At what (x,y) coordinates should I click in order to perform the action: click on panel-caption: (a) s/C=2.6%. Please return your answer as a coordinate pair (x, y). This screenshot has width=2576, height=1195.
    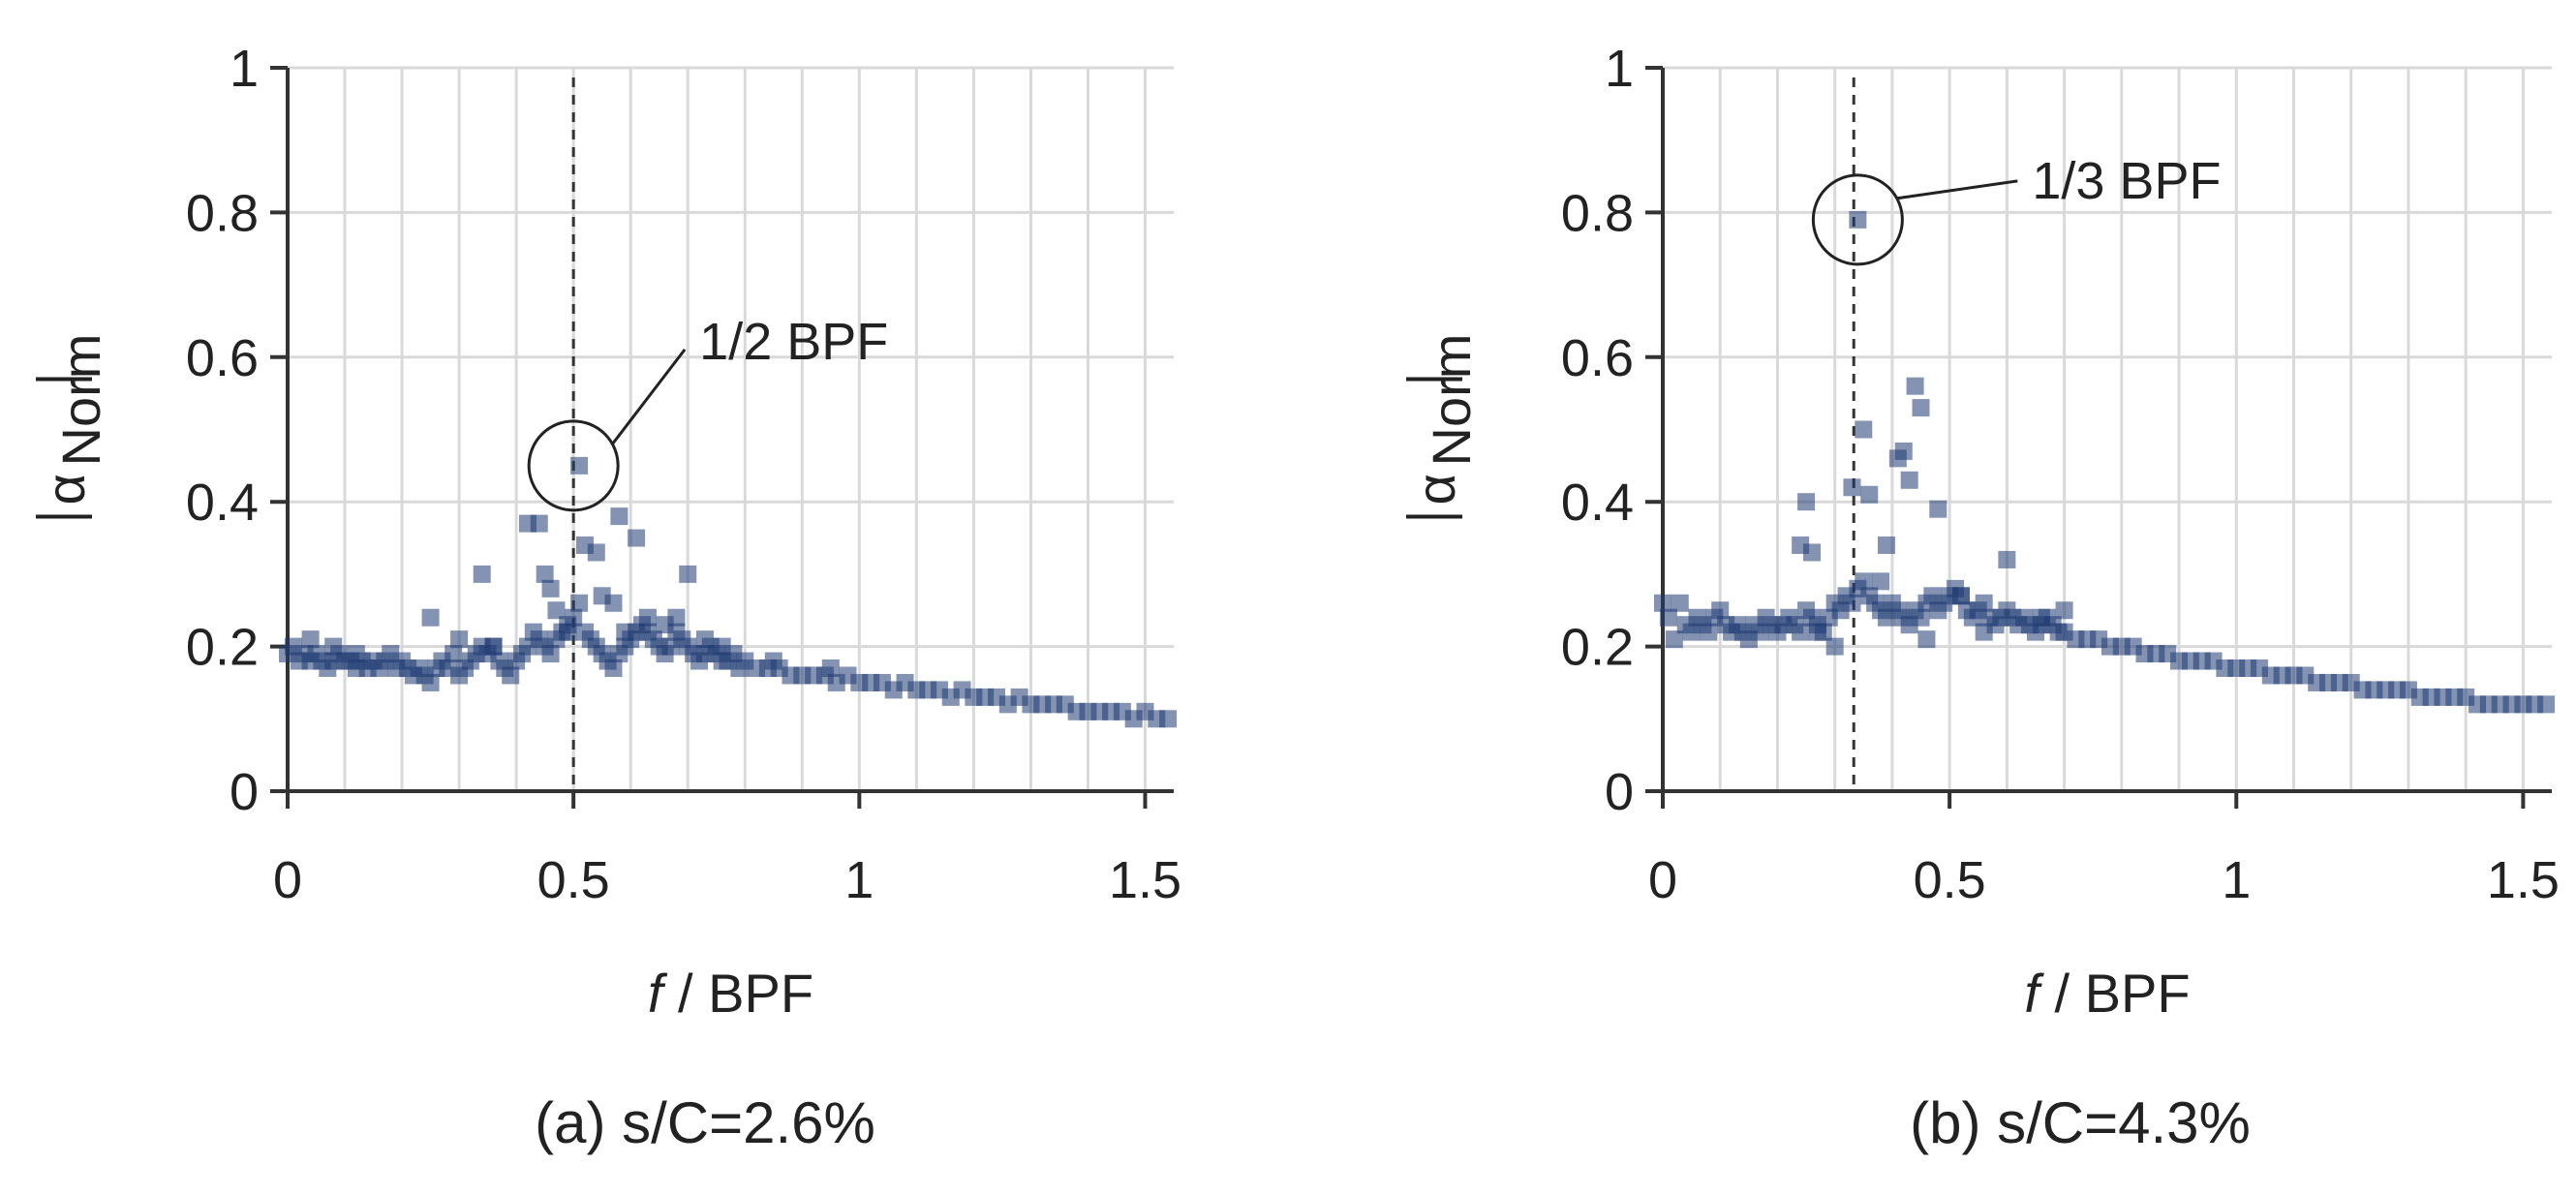
    Looking at the image, I should click on (705, 1122).